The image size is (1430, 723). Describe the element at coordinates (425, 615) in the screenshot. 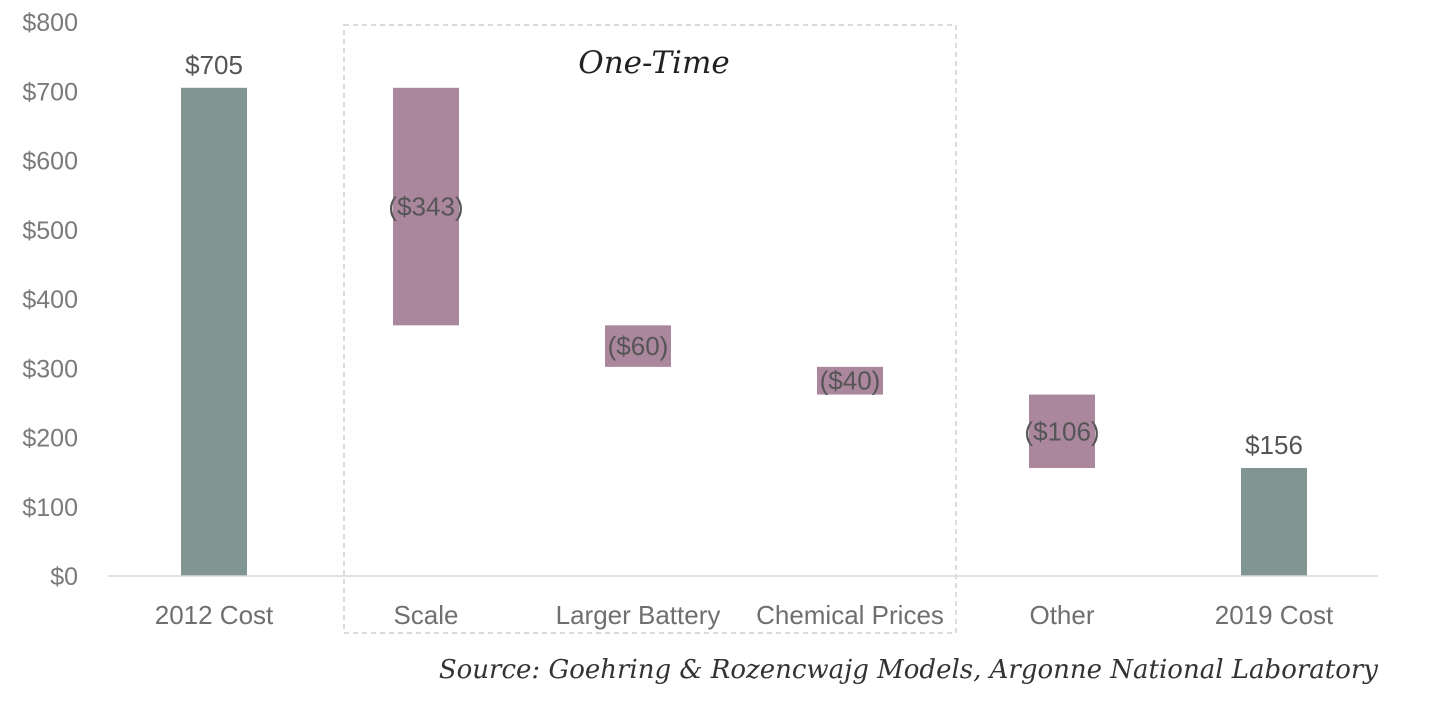

I see `category-label: Scale` at that location.